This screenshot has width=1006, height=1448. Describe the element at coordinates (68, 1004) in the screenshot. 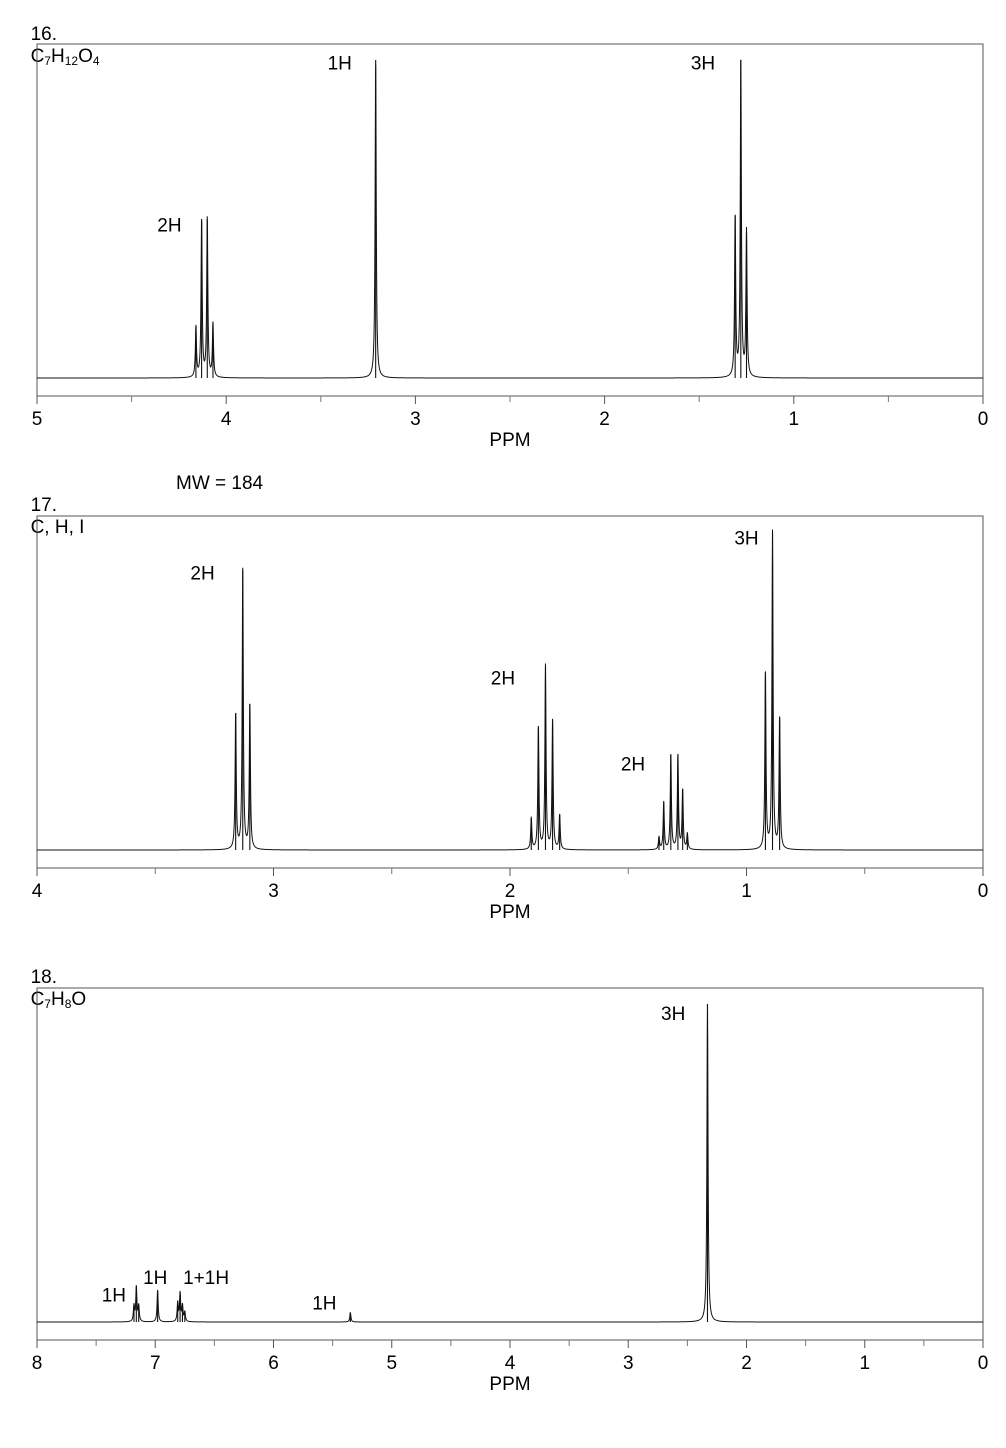

I see `formula-subscript: 8` at that location.